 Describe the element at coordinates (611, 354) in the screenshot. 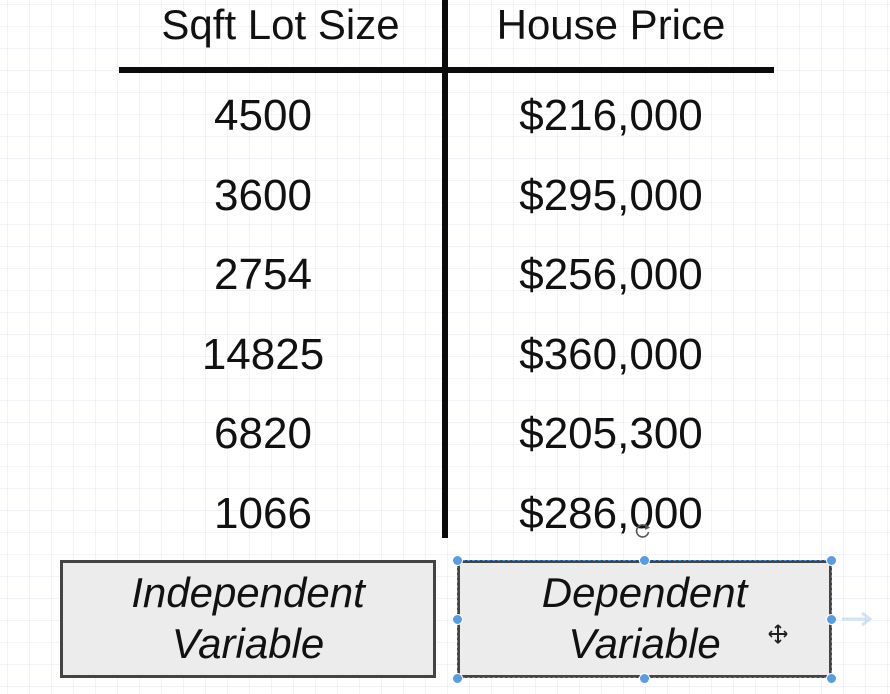

I see `cell-house-price: $360,000` at that location.